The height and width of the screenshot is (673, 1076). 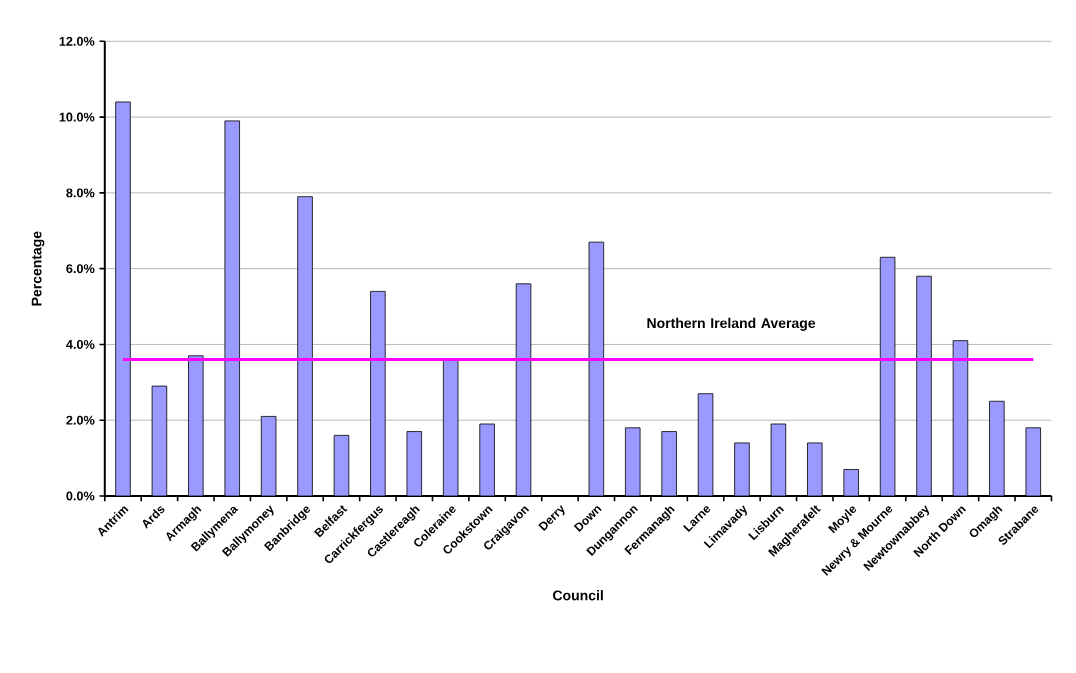 I want to click on y-tick-label: 6.0%, so click(x=80, y=269).